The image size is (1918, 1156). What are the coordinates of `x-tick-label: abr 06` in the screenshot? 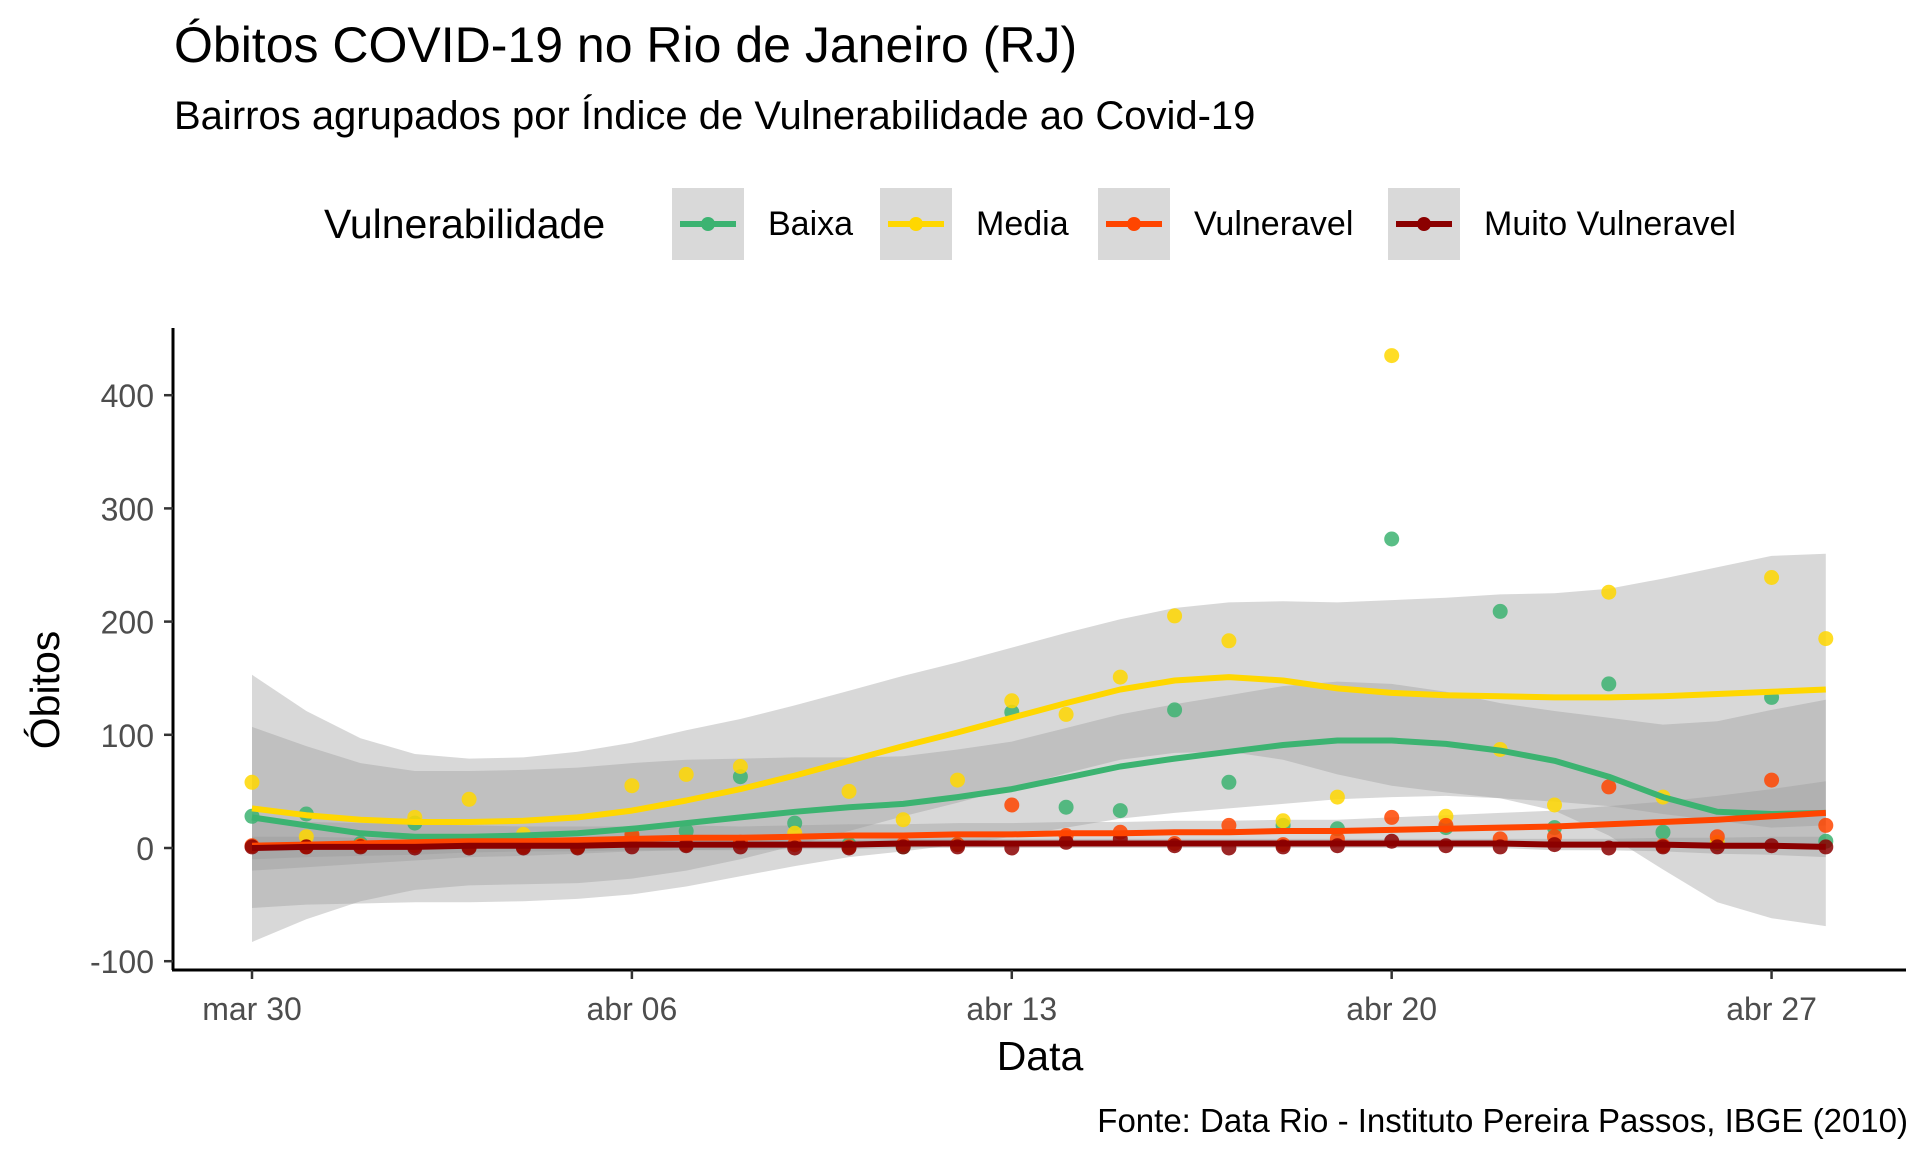 It's located at (632, 1009).